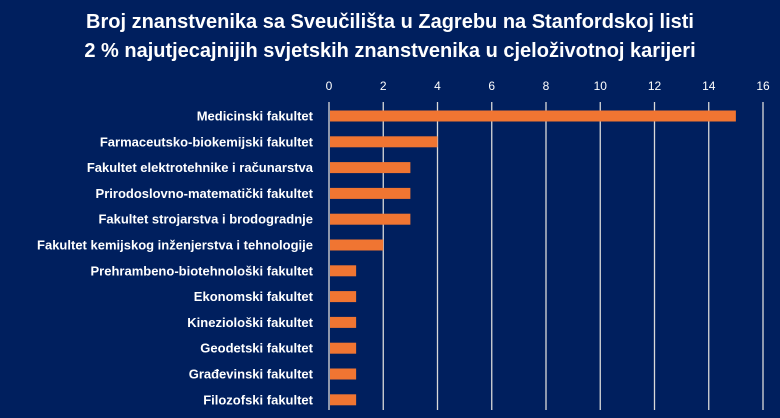 The height and width of the screenshot is (418, 780). What do you see at coordinates (207, 141) in the screenshot?
I see `category-label: Farmaceutsko-biokemijski fakultet` at bounding box center [207, 141].